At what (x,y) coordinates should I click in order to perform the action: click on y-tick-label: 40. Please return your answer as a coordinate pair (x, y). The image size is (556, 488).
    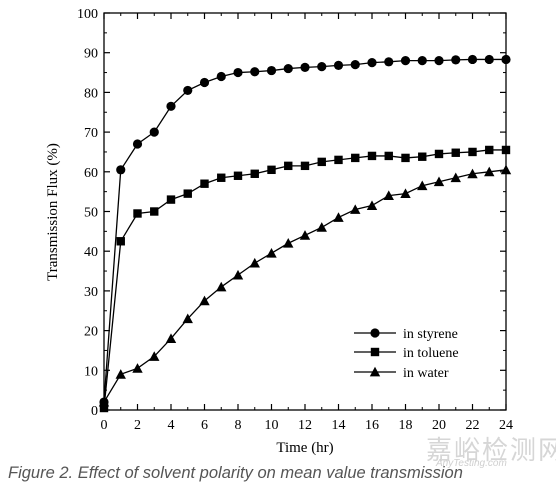
    Looking at the image, I should click on (91, 252).